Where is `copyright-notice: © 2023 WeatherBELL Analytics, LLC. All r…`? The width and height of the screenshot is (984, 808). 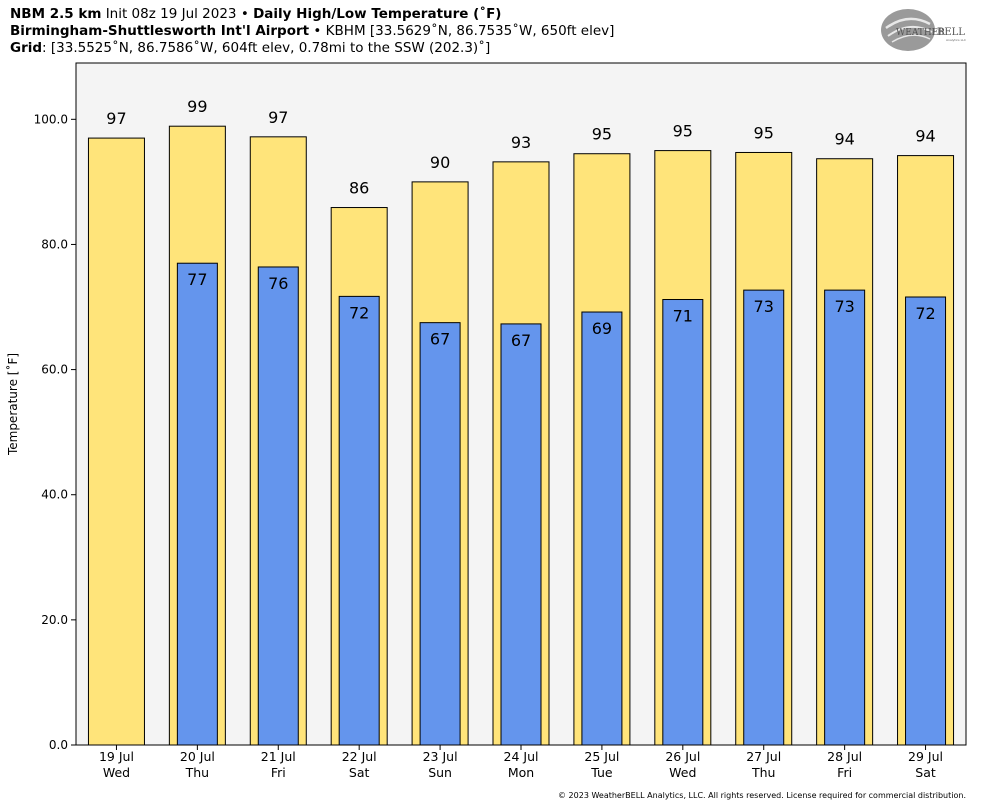
copyright-notice: © 2023 WeatherBELL Analytics, LLC. All r… is located at coordinates (762, 795).